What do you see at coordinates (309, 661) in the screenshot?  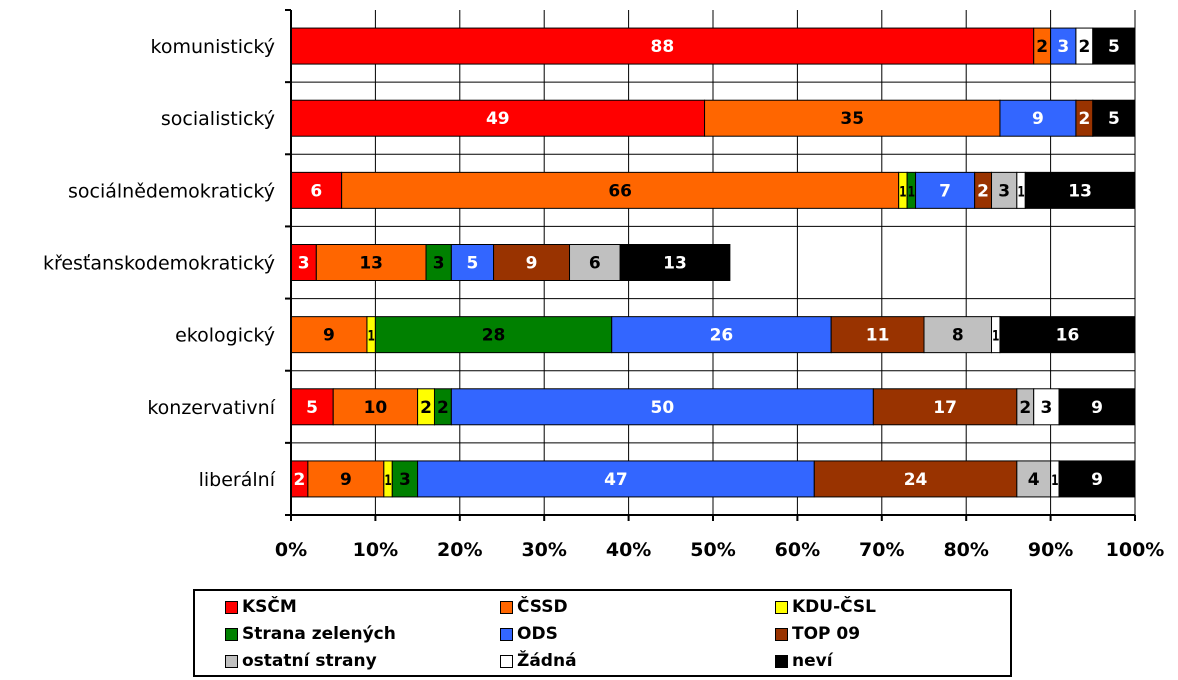 I see `legend-label: ostatní strany` at bounding box center [309, 661].